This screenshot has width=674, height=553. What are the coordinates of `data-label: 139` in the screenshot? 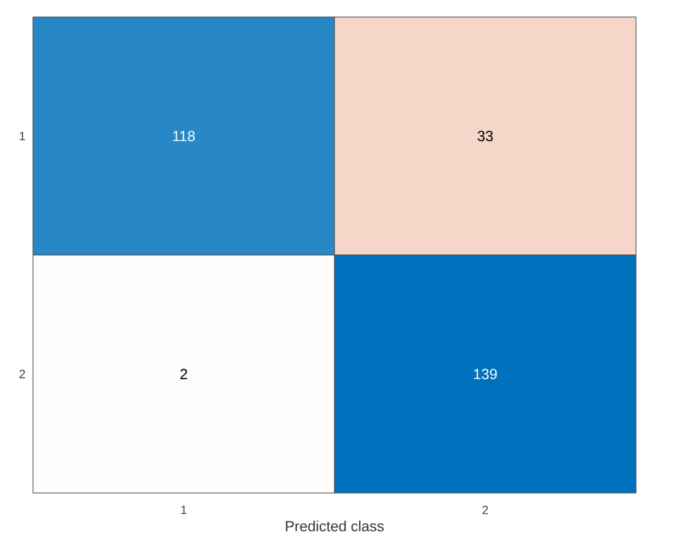 It's located at (485, 374).